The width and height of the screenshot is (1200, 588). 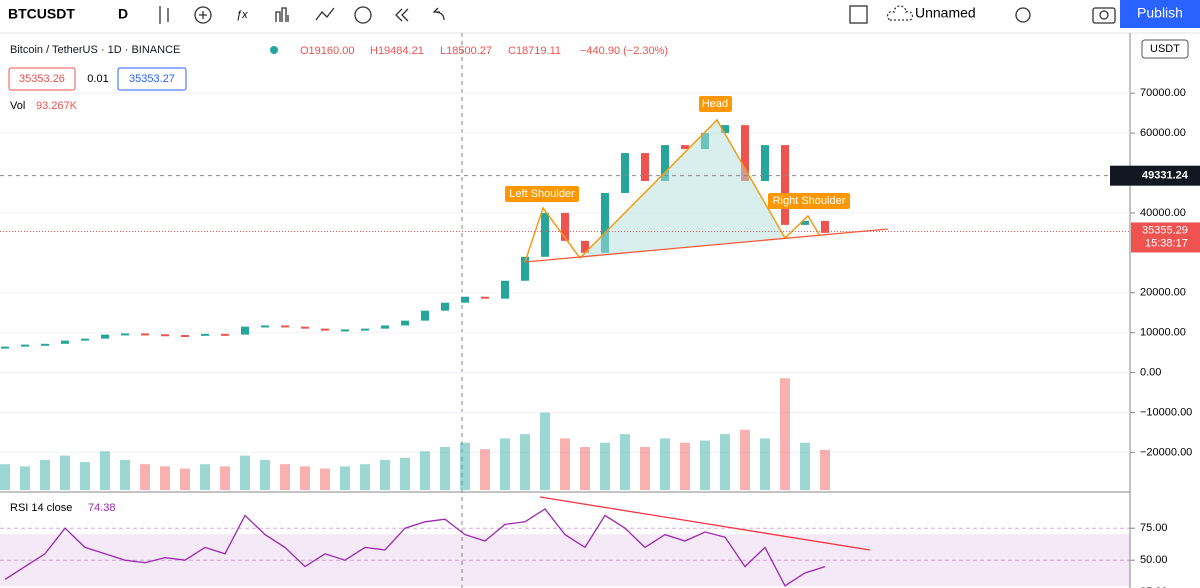 What do you see at coordinates (41, 508) in the screenshot?
I see `rsi-label: RSI 14 close` at bounding box center [41, 508].